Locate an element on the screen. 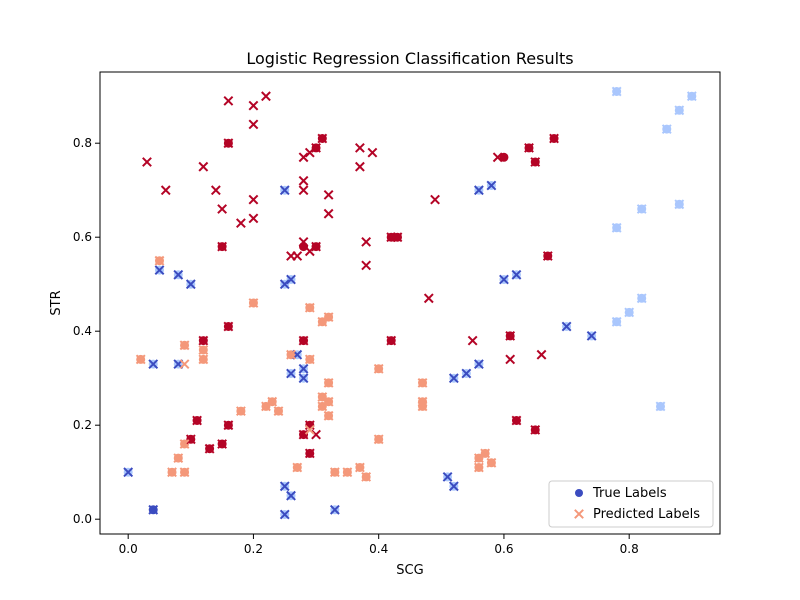 The height and width of the screenshot is (600, 800). x-axis-label: SCG is located at coordinates (409, 570).